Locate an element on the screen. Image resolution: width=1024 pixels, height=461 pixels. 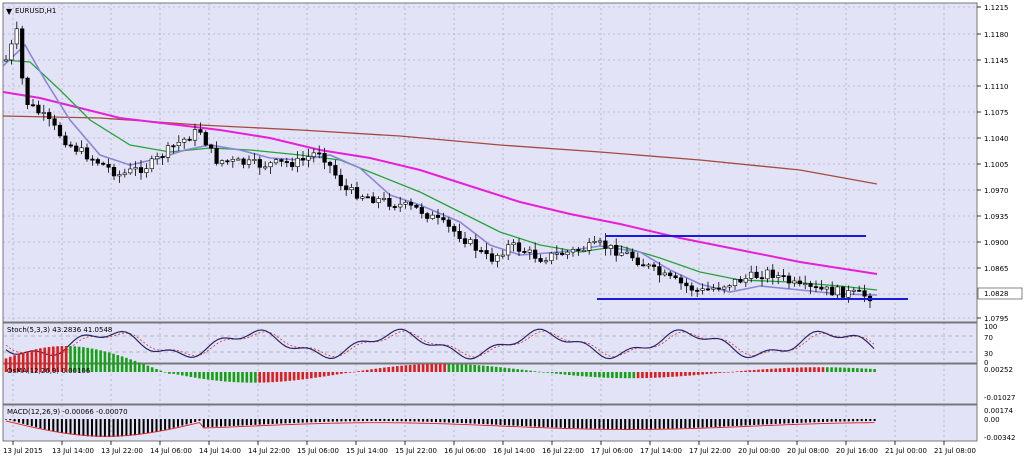
stoch-label: Stoch(5,3,3) 43.2836 41.0548 is located at coordinates (59, 330).